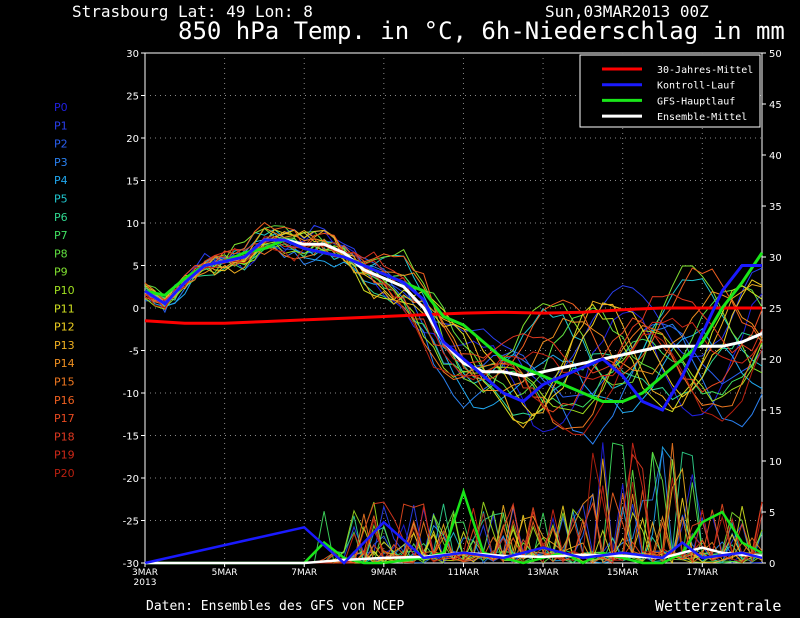  What do you see at coordinates (131, 394) in the screenshot?
I see `y-left-tick-label: -10` at bounding box center [131, 394].